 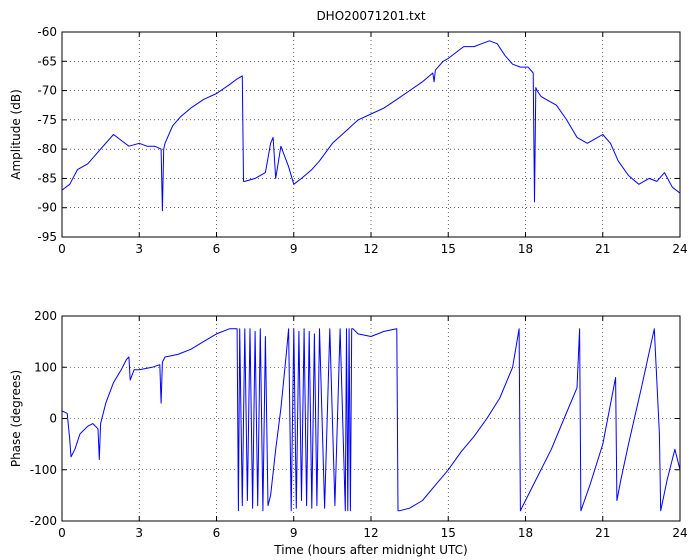 What do you see at coordinates (602, 249) in the screenshot?
I see `amplitude-x-tick-label: 21` at bounding box center [602, 249].